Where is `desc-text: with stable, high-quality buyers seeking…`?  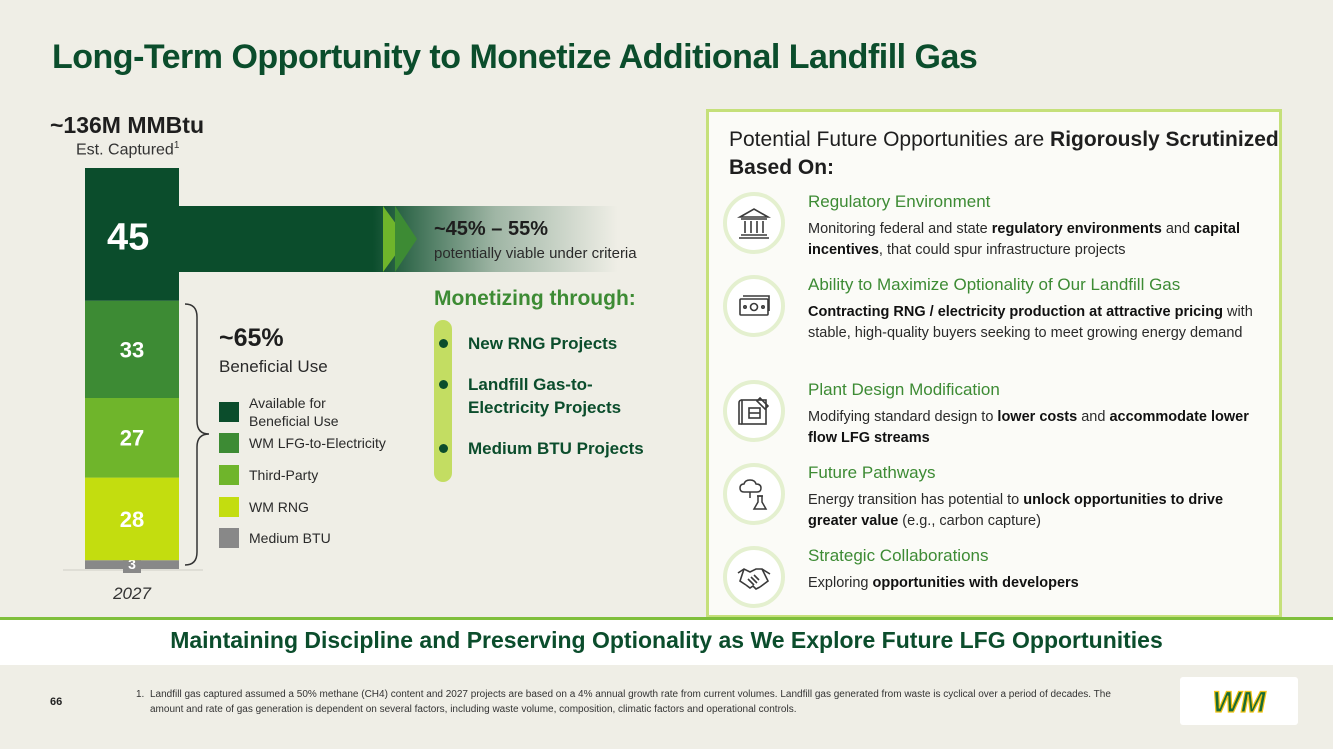
desc-text: with stable, high-quality buyers seeking… is located at coordinates (1030, 322).